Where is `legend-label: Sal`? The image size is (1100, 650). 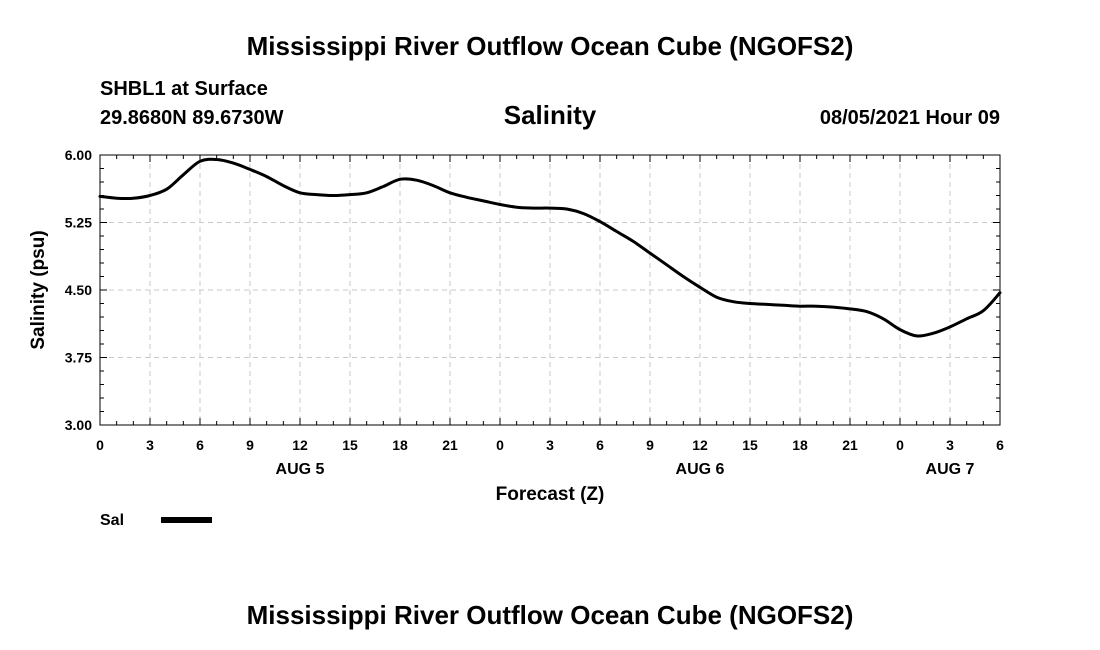 legend-label: Sal is located at coordinates (112, 520).